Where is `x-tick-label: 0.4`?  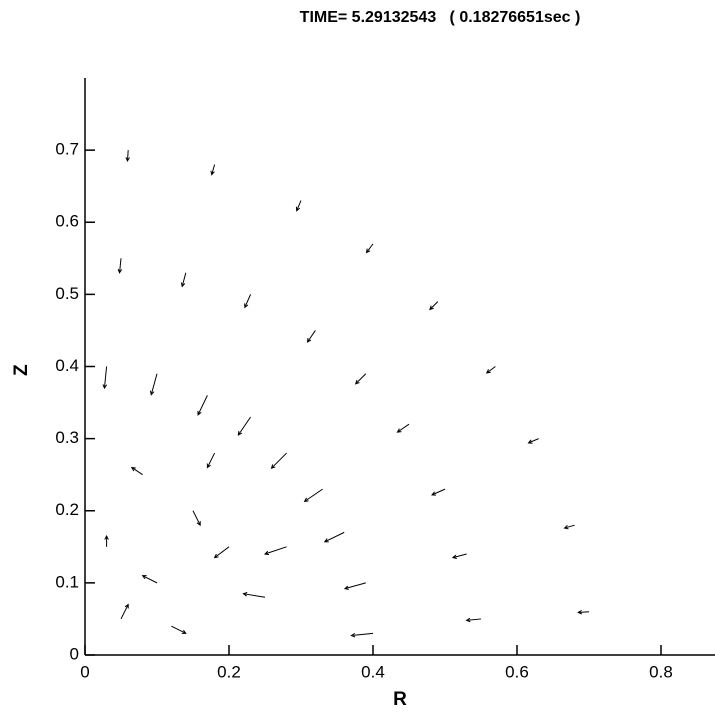
x-tick-label: 0.4 is located at coordinates (373, 671).